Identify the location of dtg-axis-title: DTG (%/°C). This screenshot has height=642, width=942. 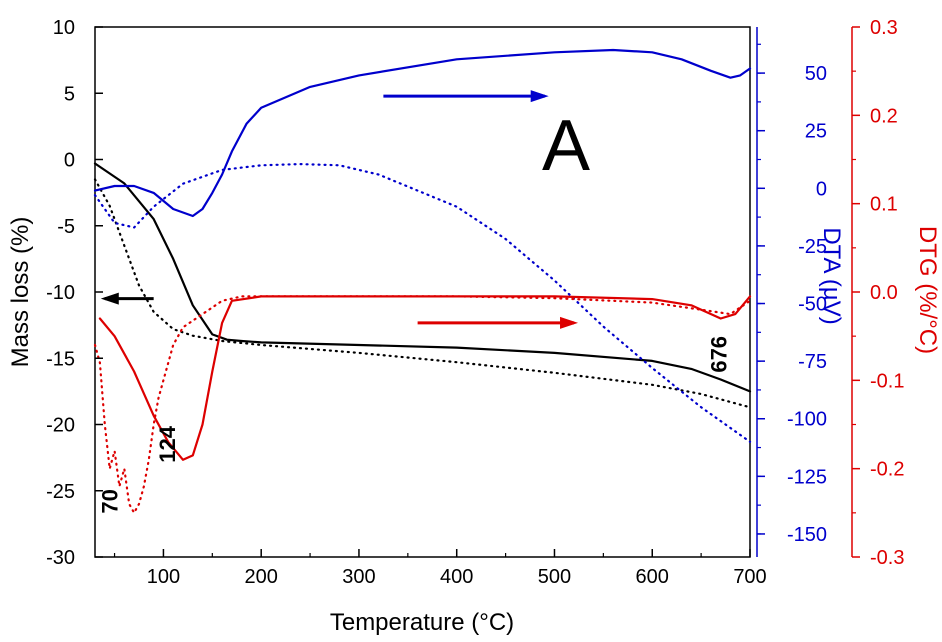
(927, 290).